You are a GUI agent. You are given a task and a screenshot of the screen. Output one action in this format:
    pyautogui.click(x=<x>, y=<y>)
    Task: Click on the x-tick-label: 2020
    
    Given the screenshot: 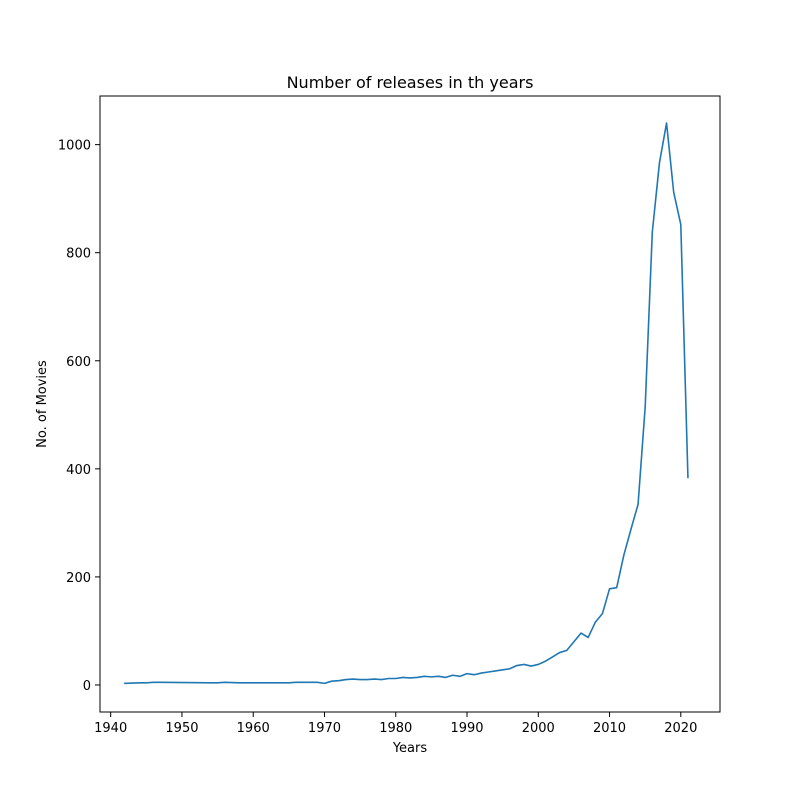 What is the action you would take?
    pyautogui.click(x=680, y=728)
    